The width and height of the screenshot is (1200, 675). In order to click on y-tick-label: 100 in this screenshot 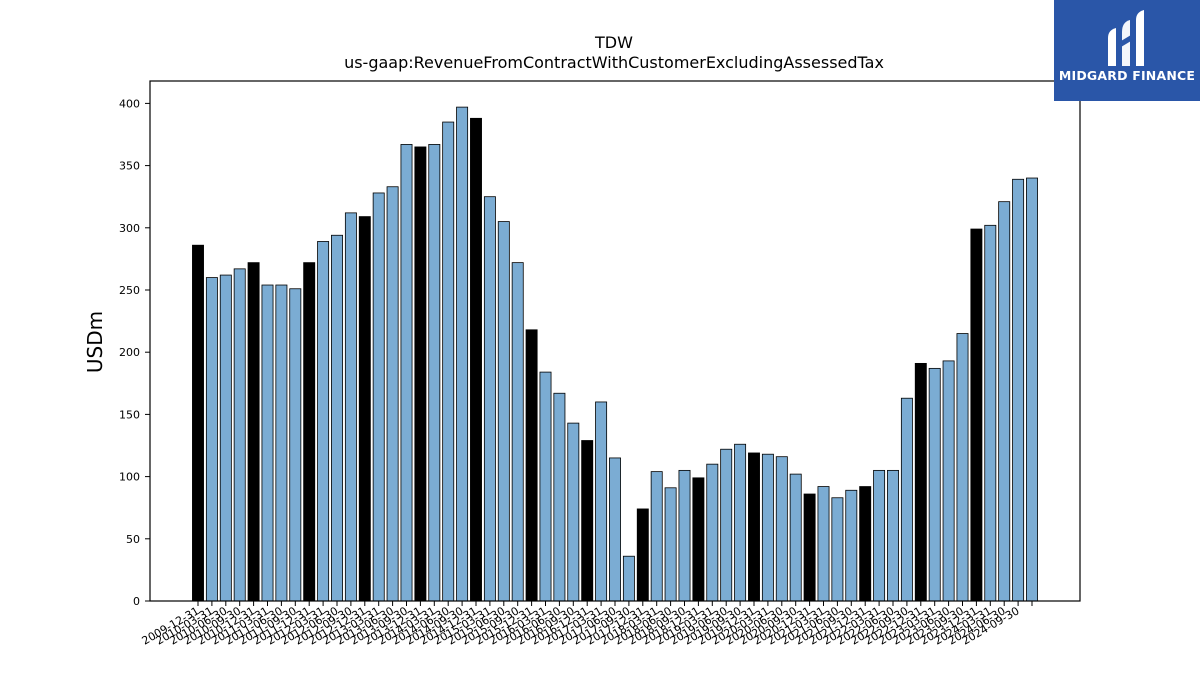, I will do `click(129, 477)`.